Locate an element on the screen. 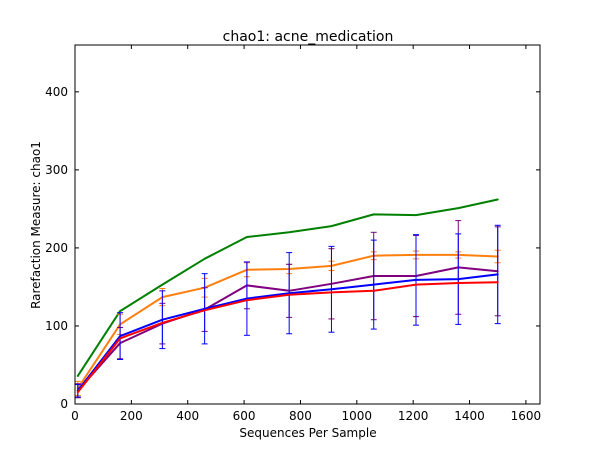  x-tick-label: 0 is located at coordinates (75, 416).